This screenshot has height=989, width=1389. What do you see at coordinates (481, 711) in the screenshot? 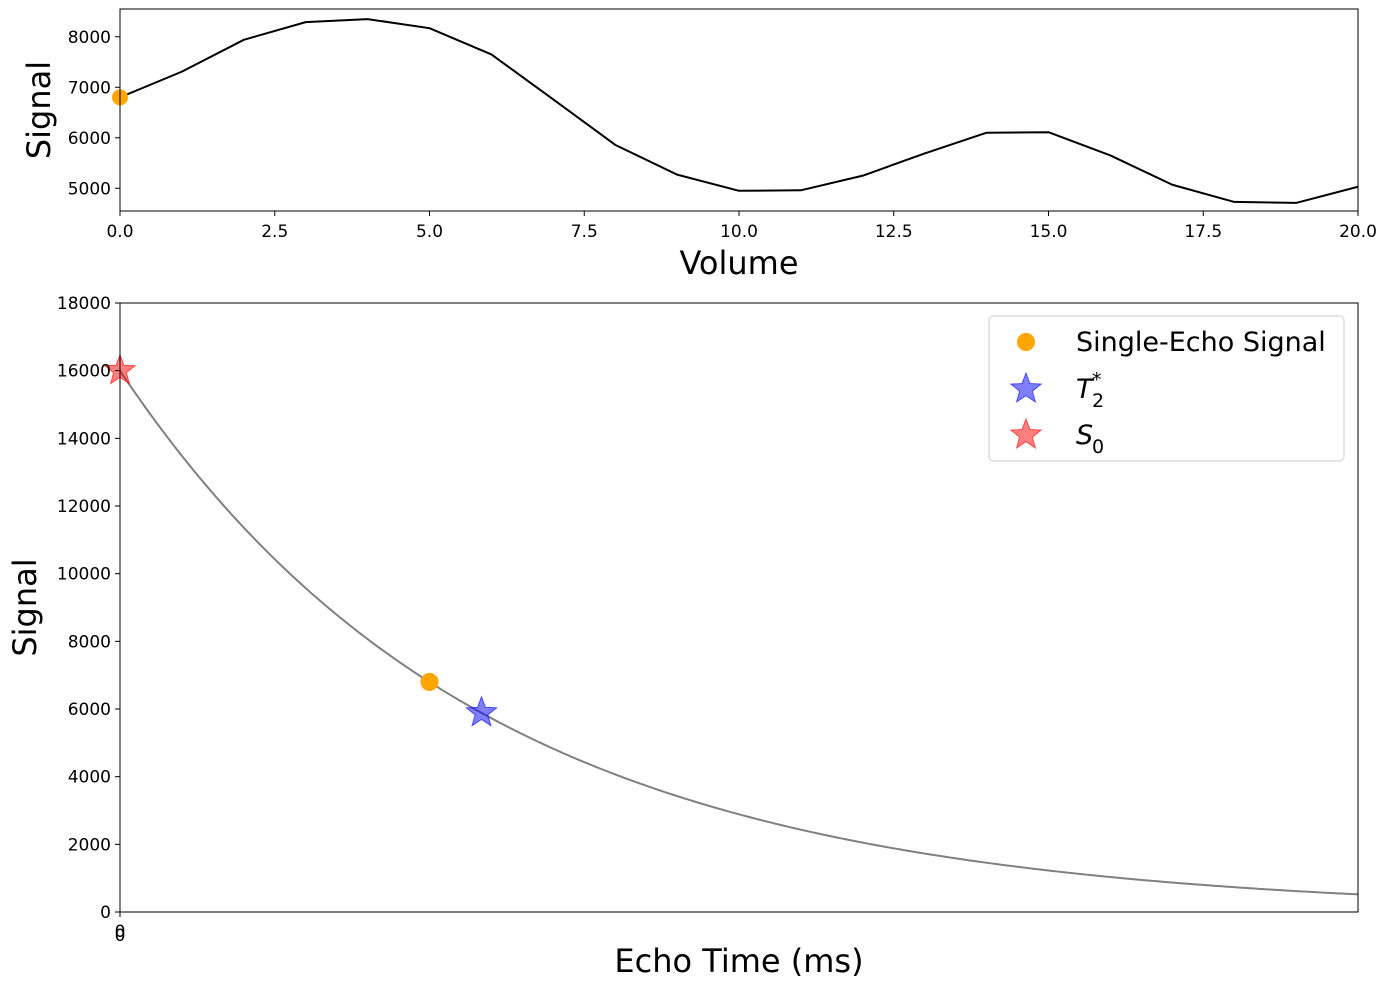
I see `t2star-marker` at bounding box center [481, 711].